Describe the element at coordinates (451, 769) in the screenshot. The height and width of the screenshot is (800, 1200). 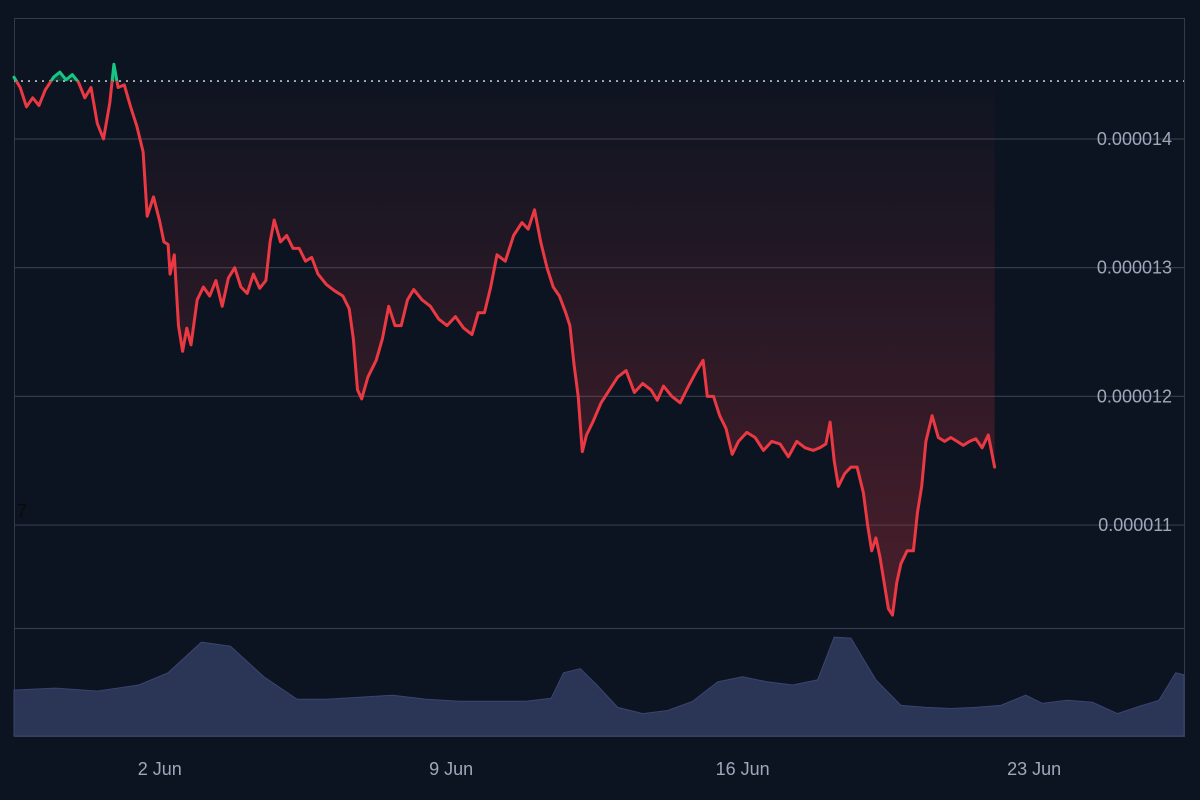
I see `x-tick-label: 9 Jun` at that location.